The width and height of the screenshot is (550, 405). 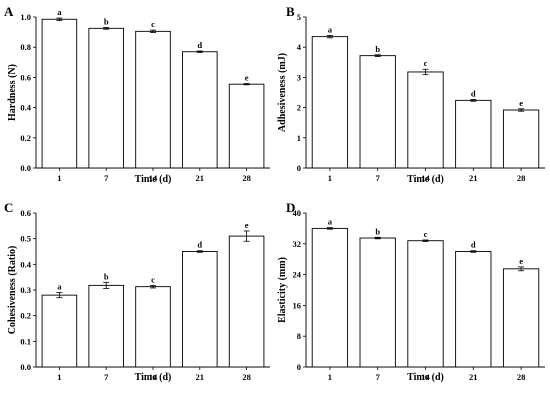 I want to click on y-tick-label: 32, so click(x=297, y=244).